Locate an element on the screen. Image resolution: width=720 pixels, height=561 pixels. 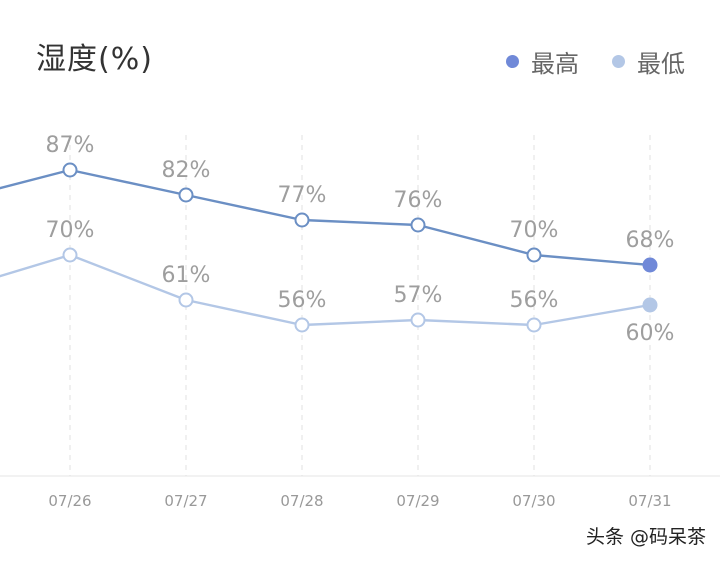
x-tick-label: 07/31 is located at coordinates (649, 501).